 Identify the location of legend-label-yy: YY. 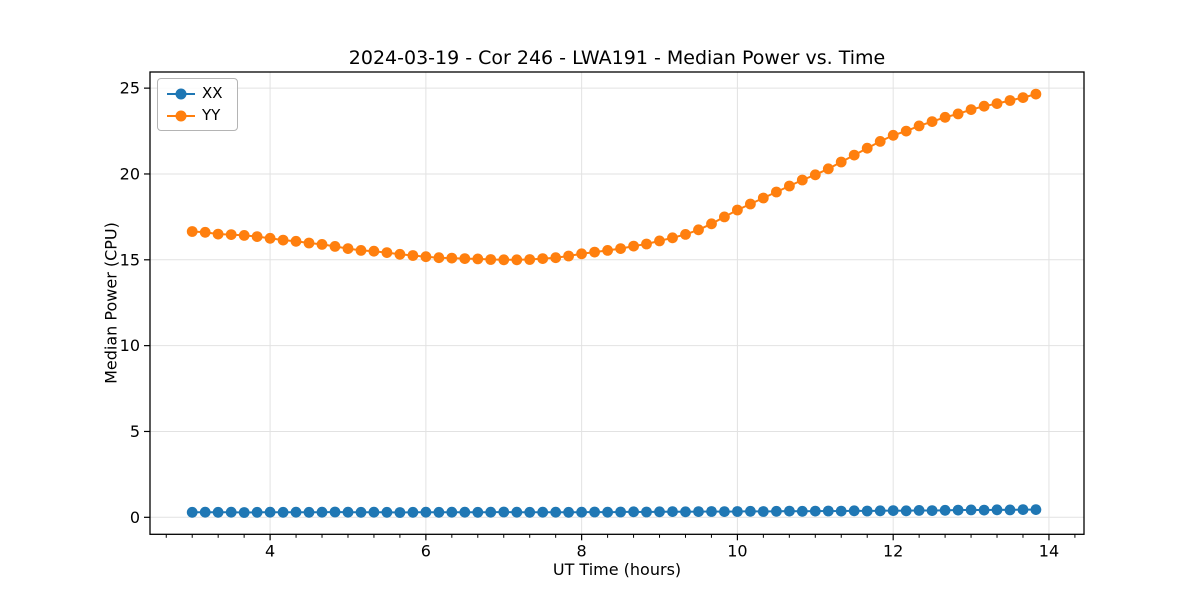
(211, 115).